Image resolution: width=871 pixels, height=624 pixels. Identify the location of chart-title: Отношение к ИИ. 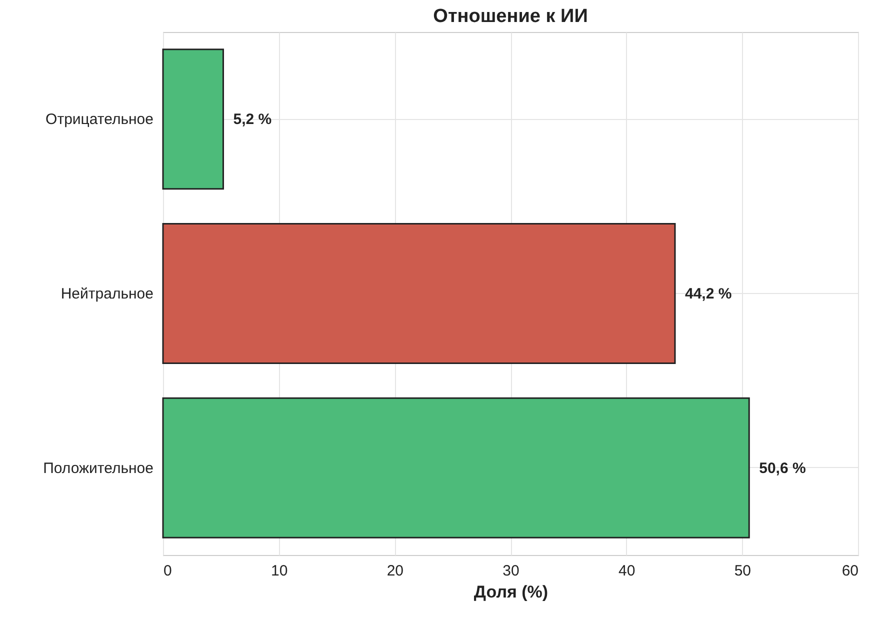
(510, 16).